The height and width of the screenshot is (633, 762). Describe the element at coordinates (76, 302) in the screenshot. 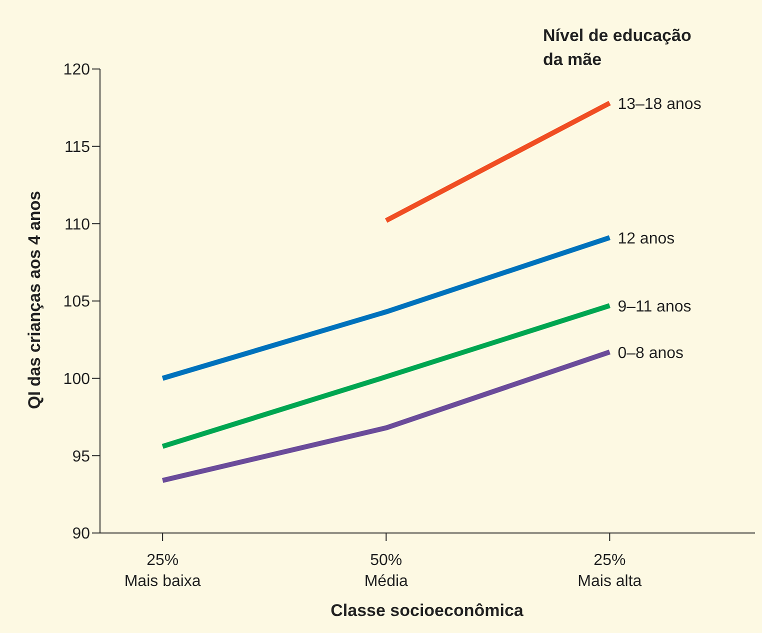

I see `y-tick-label: 105` at that location.